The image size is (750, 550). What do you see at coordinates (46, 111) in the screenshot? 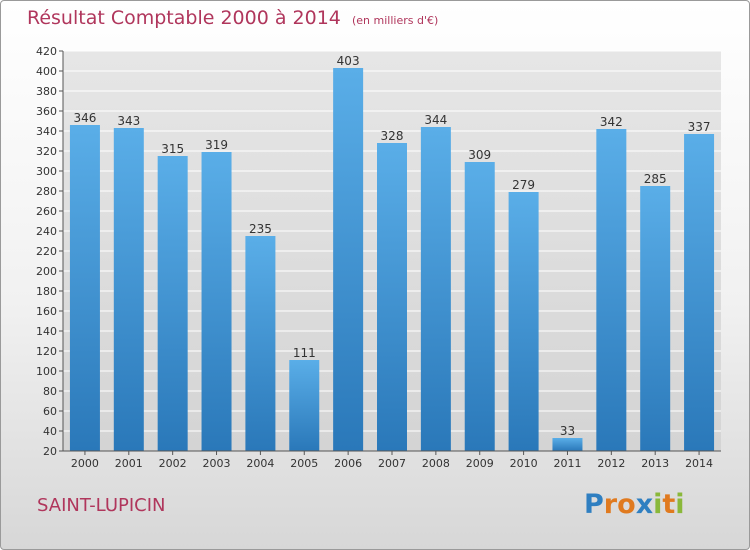
I see `y-tick-label: 360` at bounding box center [46, 111].